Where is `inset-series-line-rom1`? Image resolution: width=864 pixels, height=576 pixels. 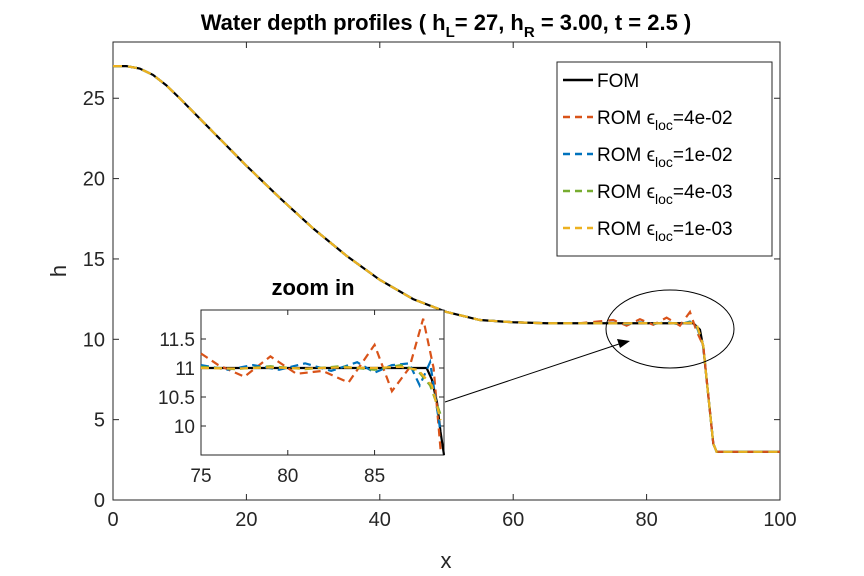 inset-series-line-rom1 is located at coordinates (321, 384).